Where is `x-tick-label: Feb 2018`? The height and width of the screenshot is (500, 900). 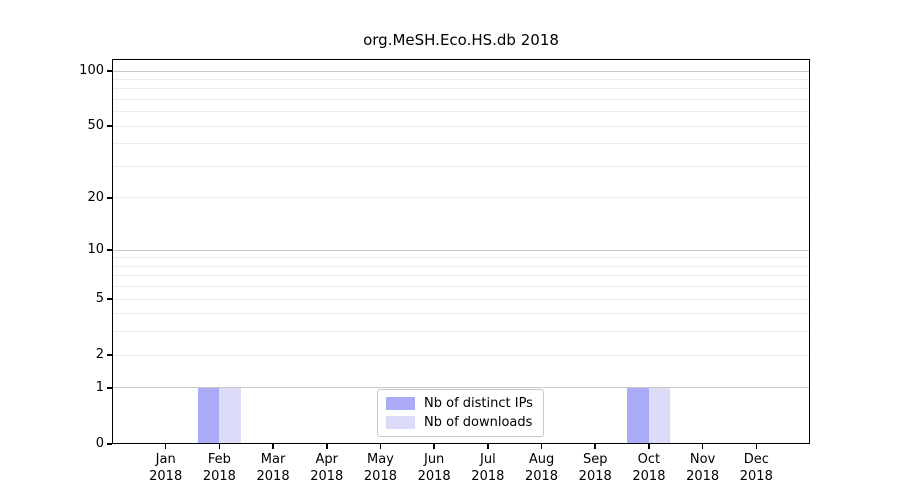
x-tick-label: Feb 2018 is located at coordinates (219, 468).